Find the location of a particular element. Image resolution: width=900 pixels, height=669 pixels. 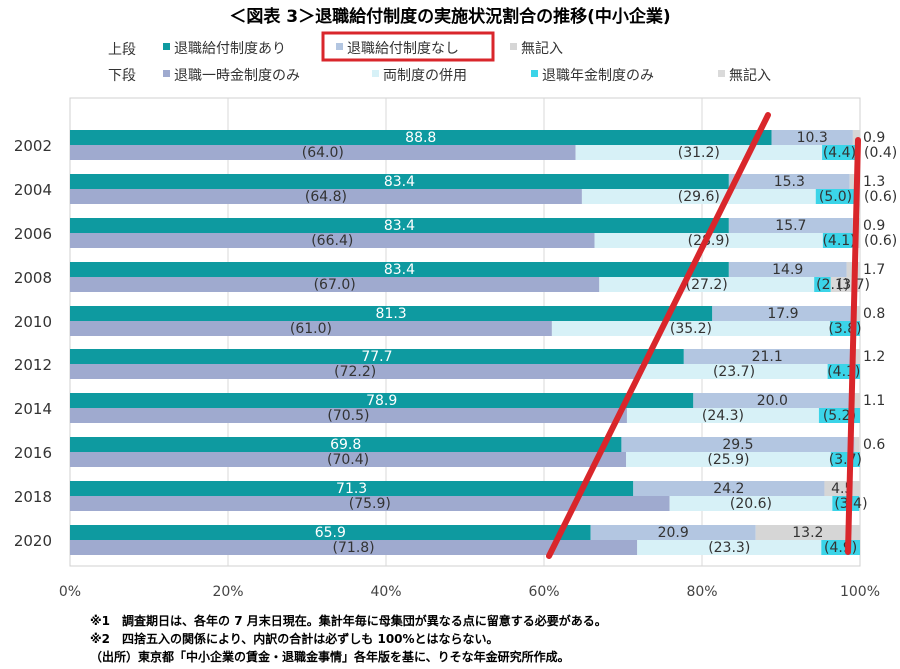

x-tick-labels: 0% 20% 40% 60% 80% 100% is located at coordinates (469, 592).